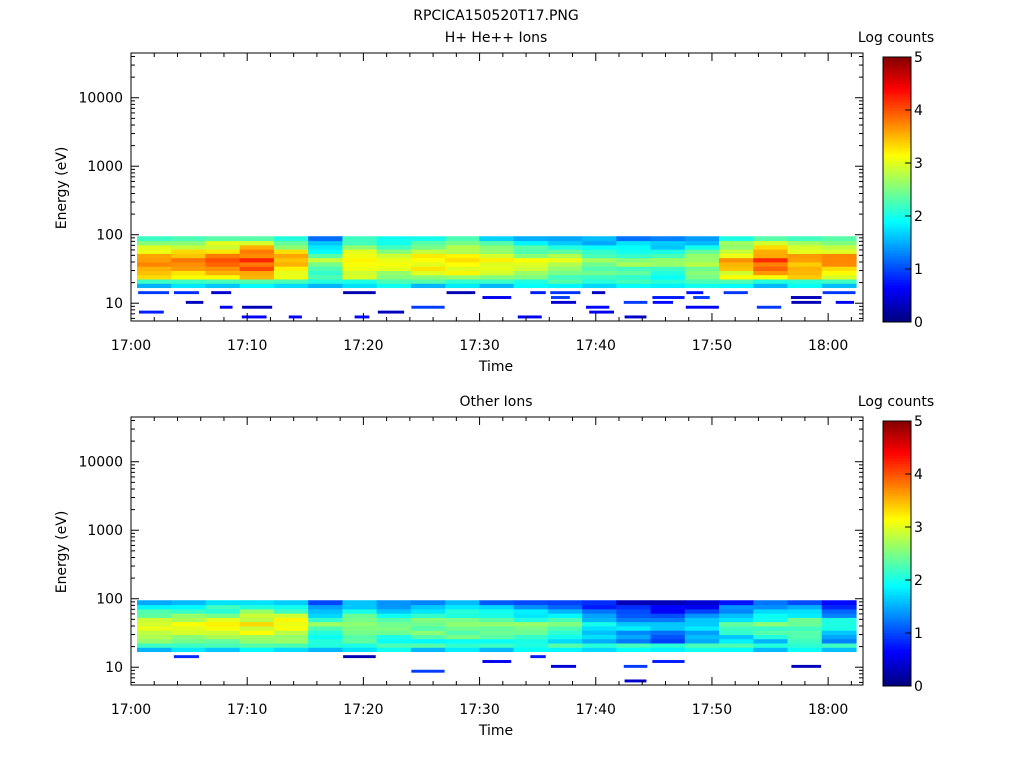  What do you see at coordinates (100, 463) in the screenshot?
I see `y-tick-label: 10000` at bounding box center [100, 463].